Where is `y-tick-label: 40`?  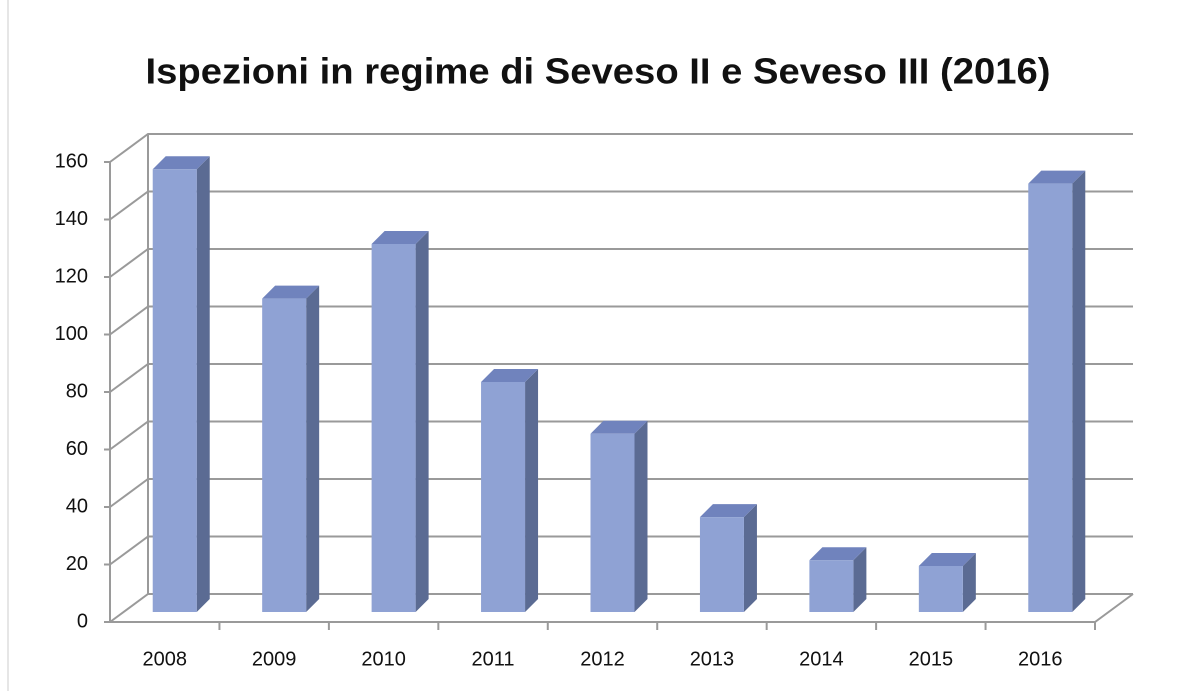
y-tick-label: 40 is located at coordinates (77, 506).